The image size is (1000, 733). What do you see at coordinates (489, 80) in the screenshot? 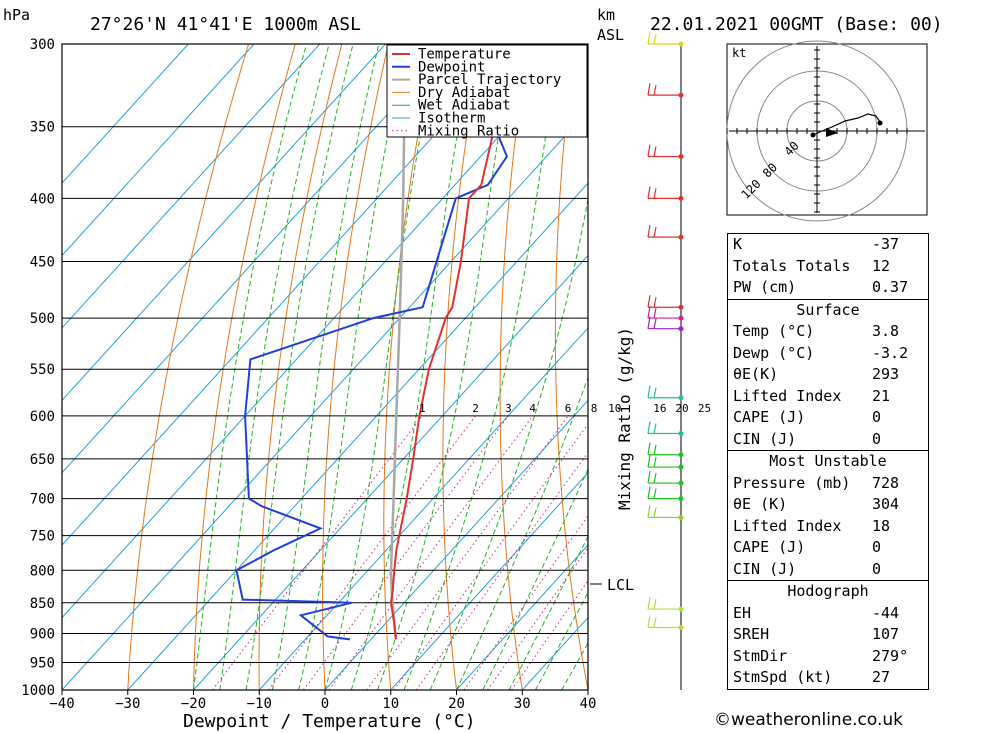
I see `legend-entry: Parcel Trajectory` at bounding box center [489, 80].